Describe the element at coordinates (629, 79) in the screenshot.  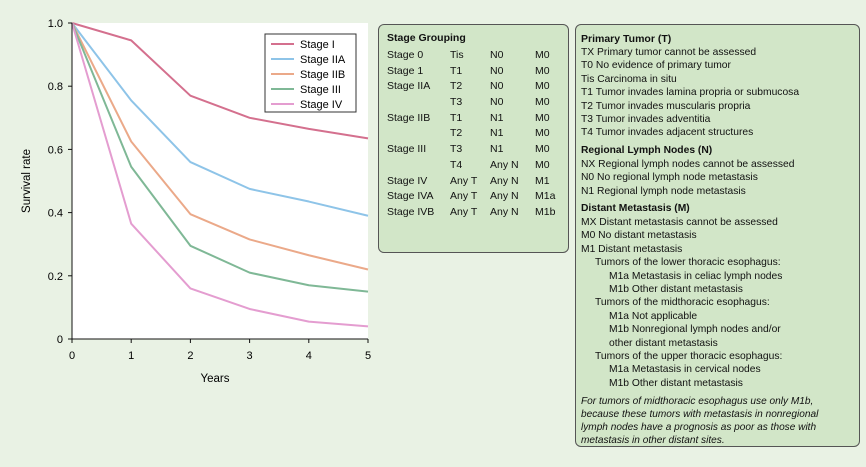
I see `primary-tumor-item: Tis Carcinoma in situ` at that location.